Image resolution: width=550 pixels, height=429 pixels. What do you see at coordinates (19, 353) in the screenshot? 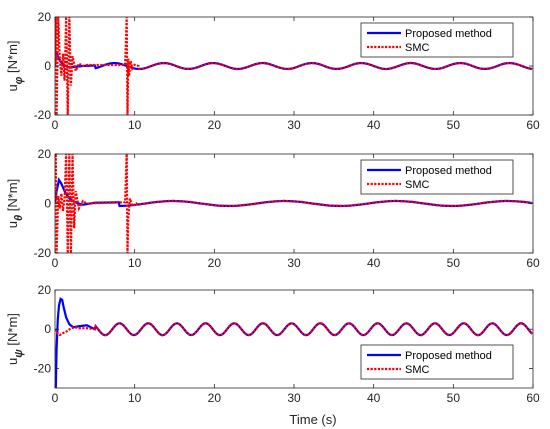
I see `y-axis-label-symbol: ψ` at bounding box center [19, 353].